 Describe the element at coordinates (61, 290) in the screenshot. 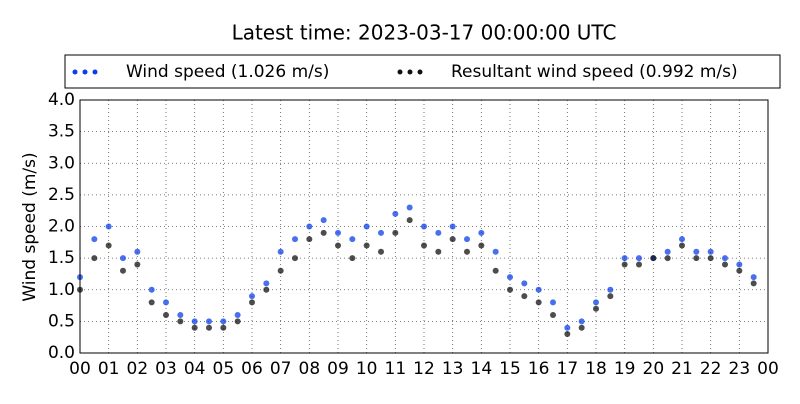

I see `y-tick-label: 1.0` at that location.